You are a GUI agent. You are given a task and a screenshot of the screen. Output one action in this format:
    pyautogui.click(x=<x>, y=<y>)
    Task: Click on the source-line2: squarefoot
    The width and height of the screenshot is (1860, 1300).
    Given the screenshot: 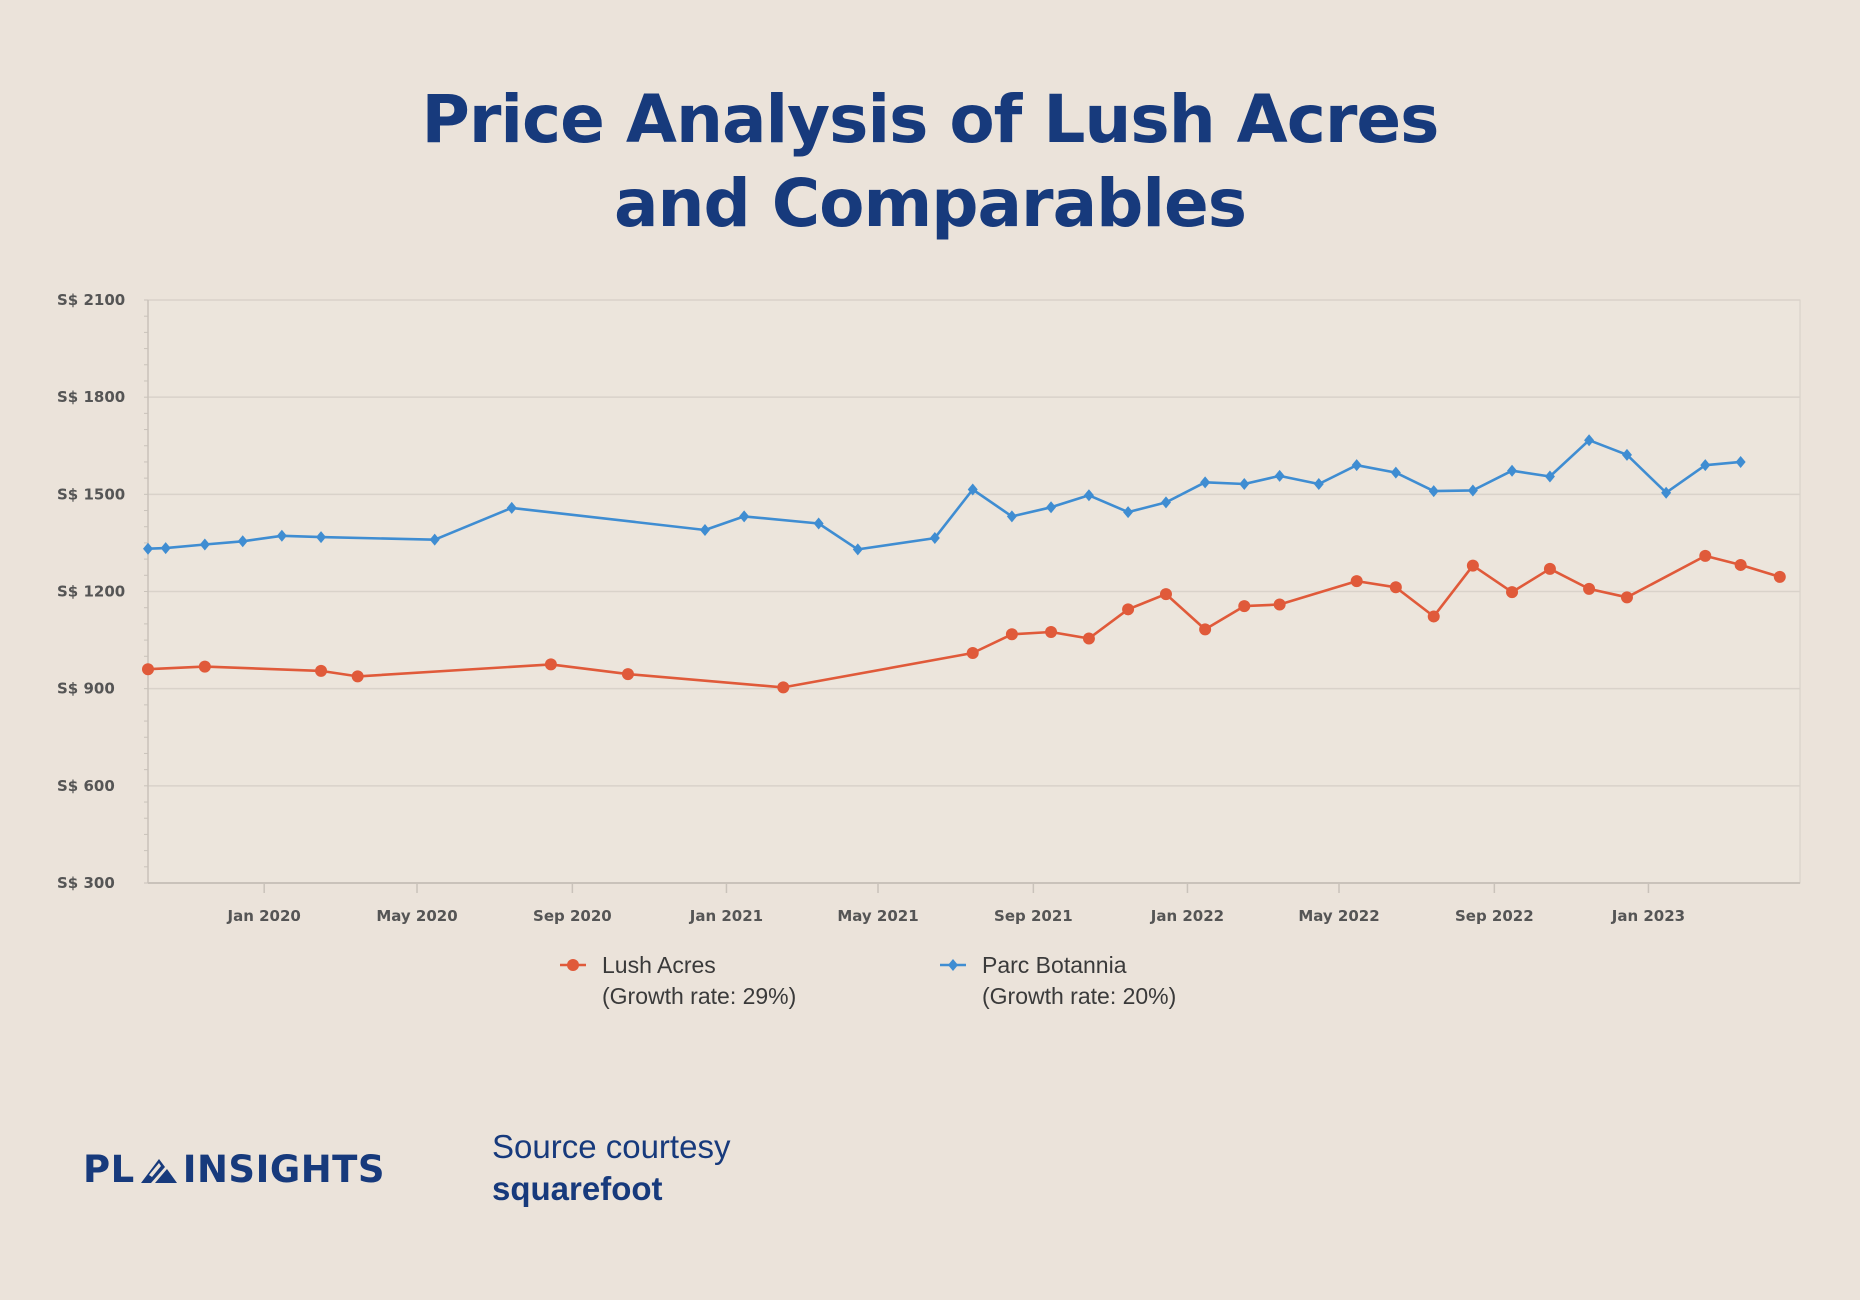 What is the action you would take?
    pyautogui.click(x=577, y=1188)
    